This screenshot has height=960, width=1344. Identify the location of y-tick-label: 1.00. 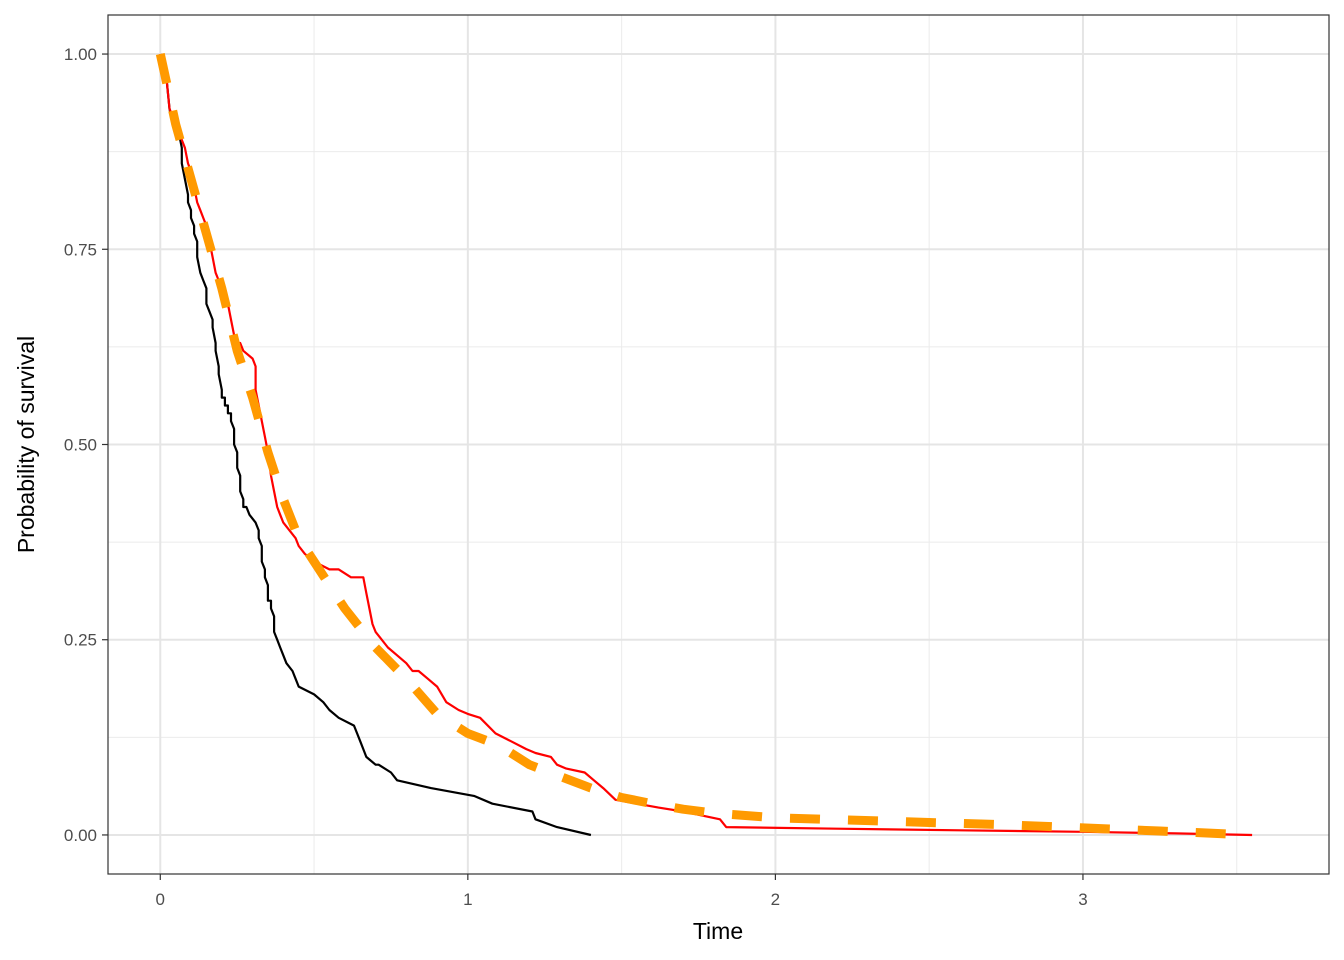
(80, 54).